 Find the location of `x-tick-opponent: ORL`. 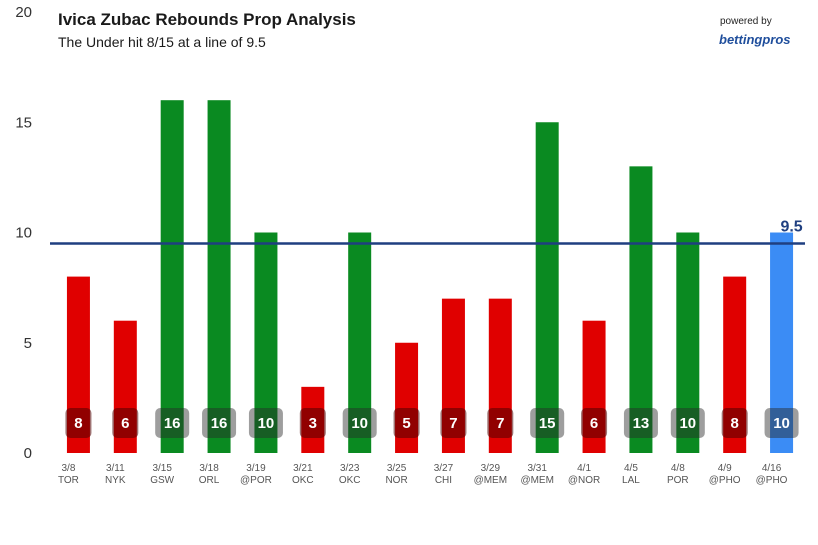

x-tick-opponent: ORL is located at coordinates (209, 480).